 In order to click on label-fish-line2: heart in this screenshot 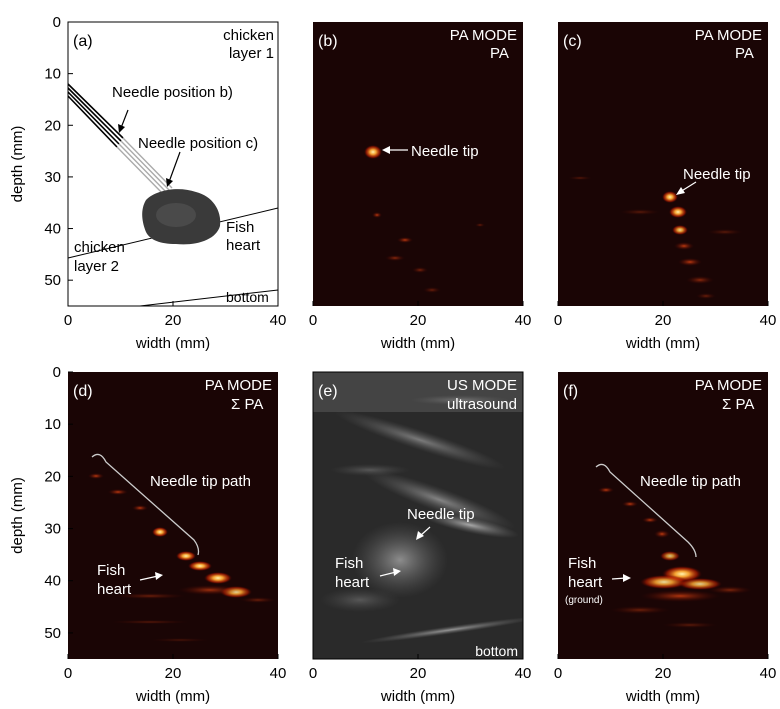, I will do `click(243, 245)`.